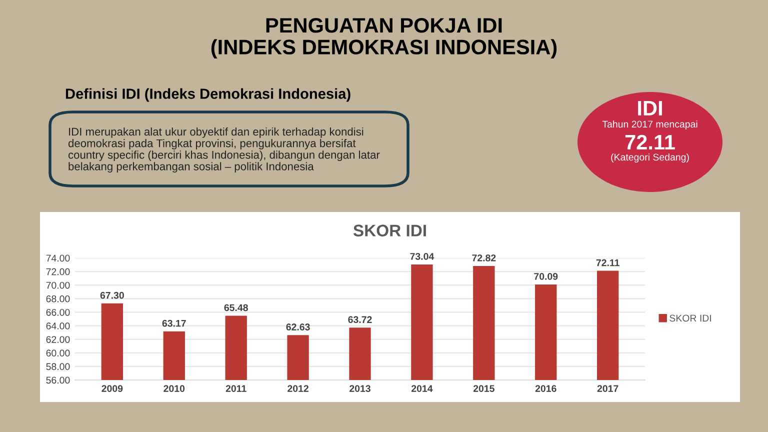  Describe the element at coordinates (422, 256) in the screenshot. I see `data-label: 73.04` at that location.